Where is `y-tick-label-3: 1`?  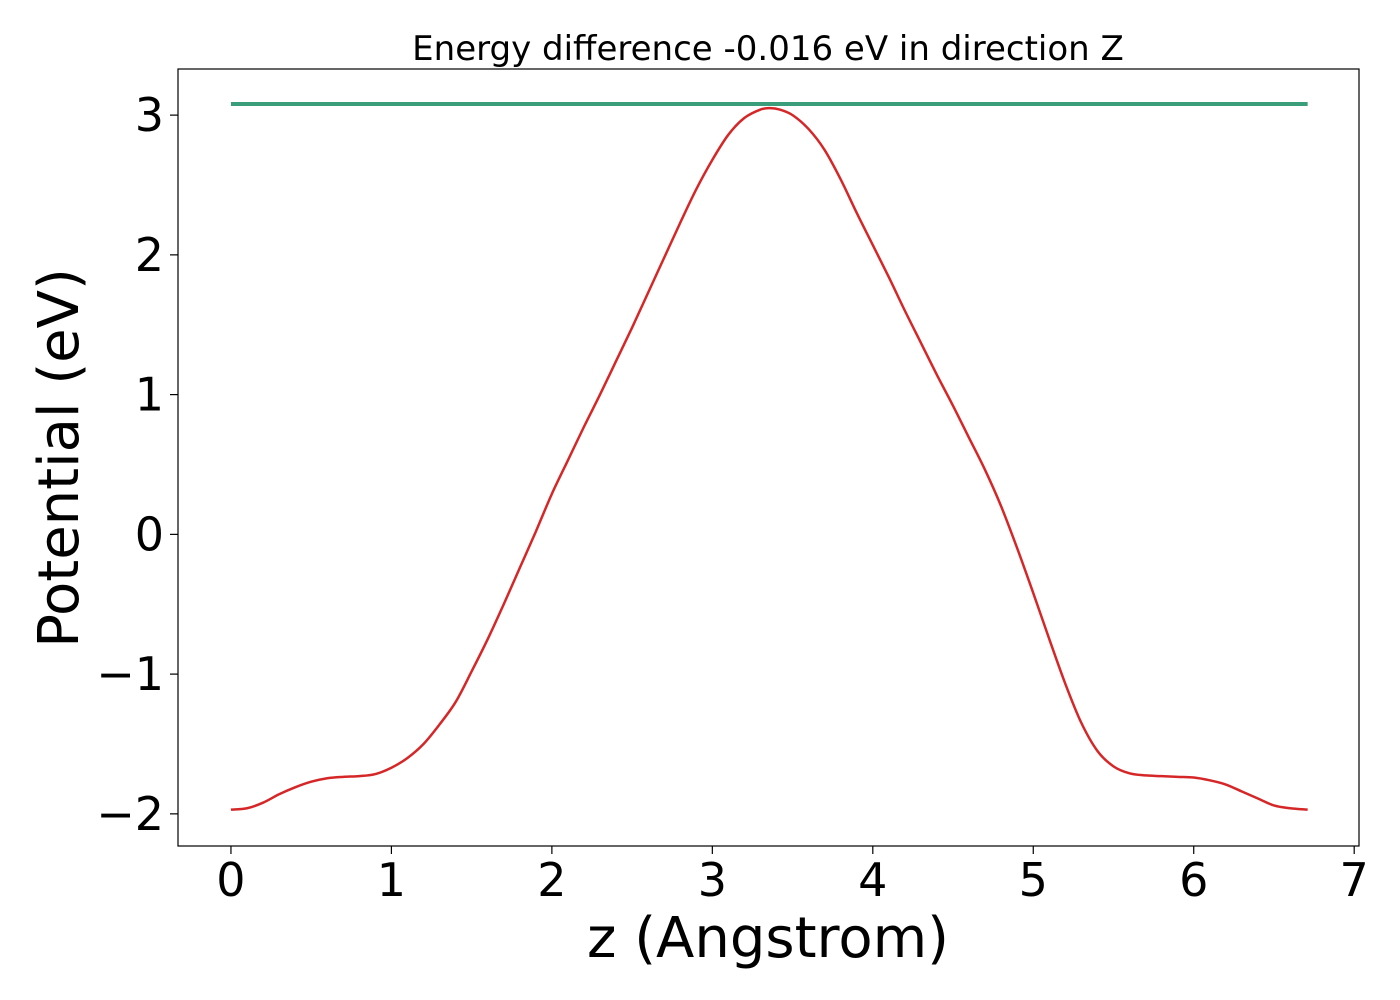 y-tick-label-3: 1 is located at coordinates (149, 395).